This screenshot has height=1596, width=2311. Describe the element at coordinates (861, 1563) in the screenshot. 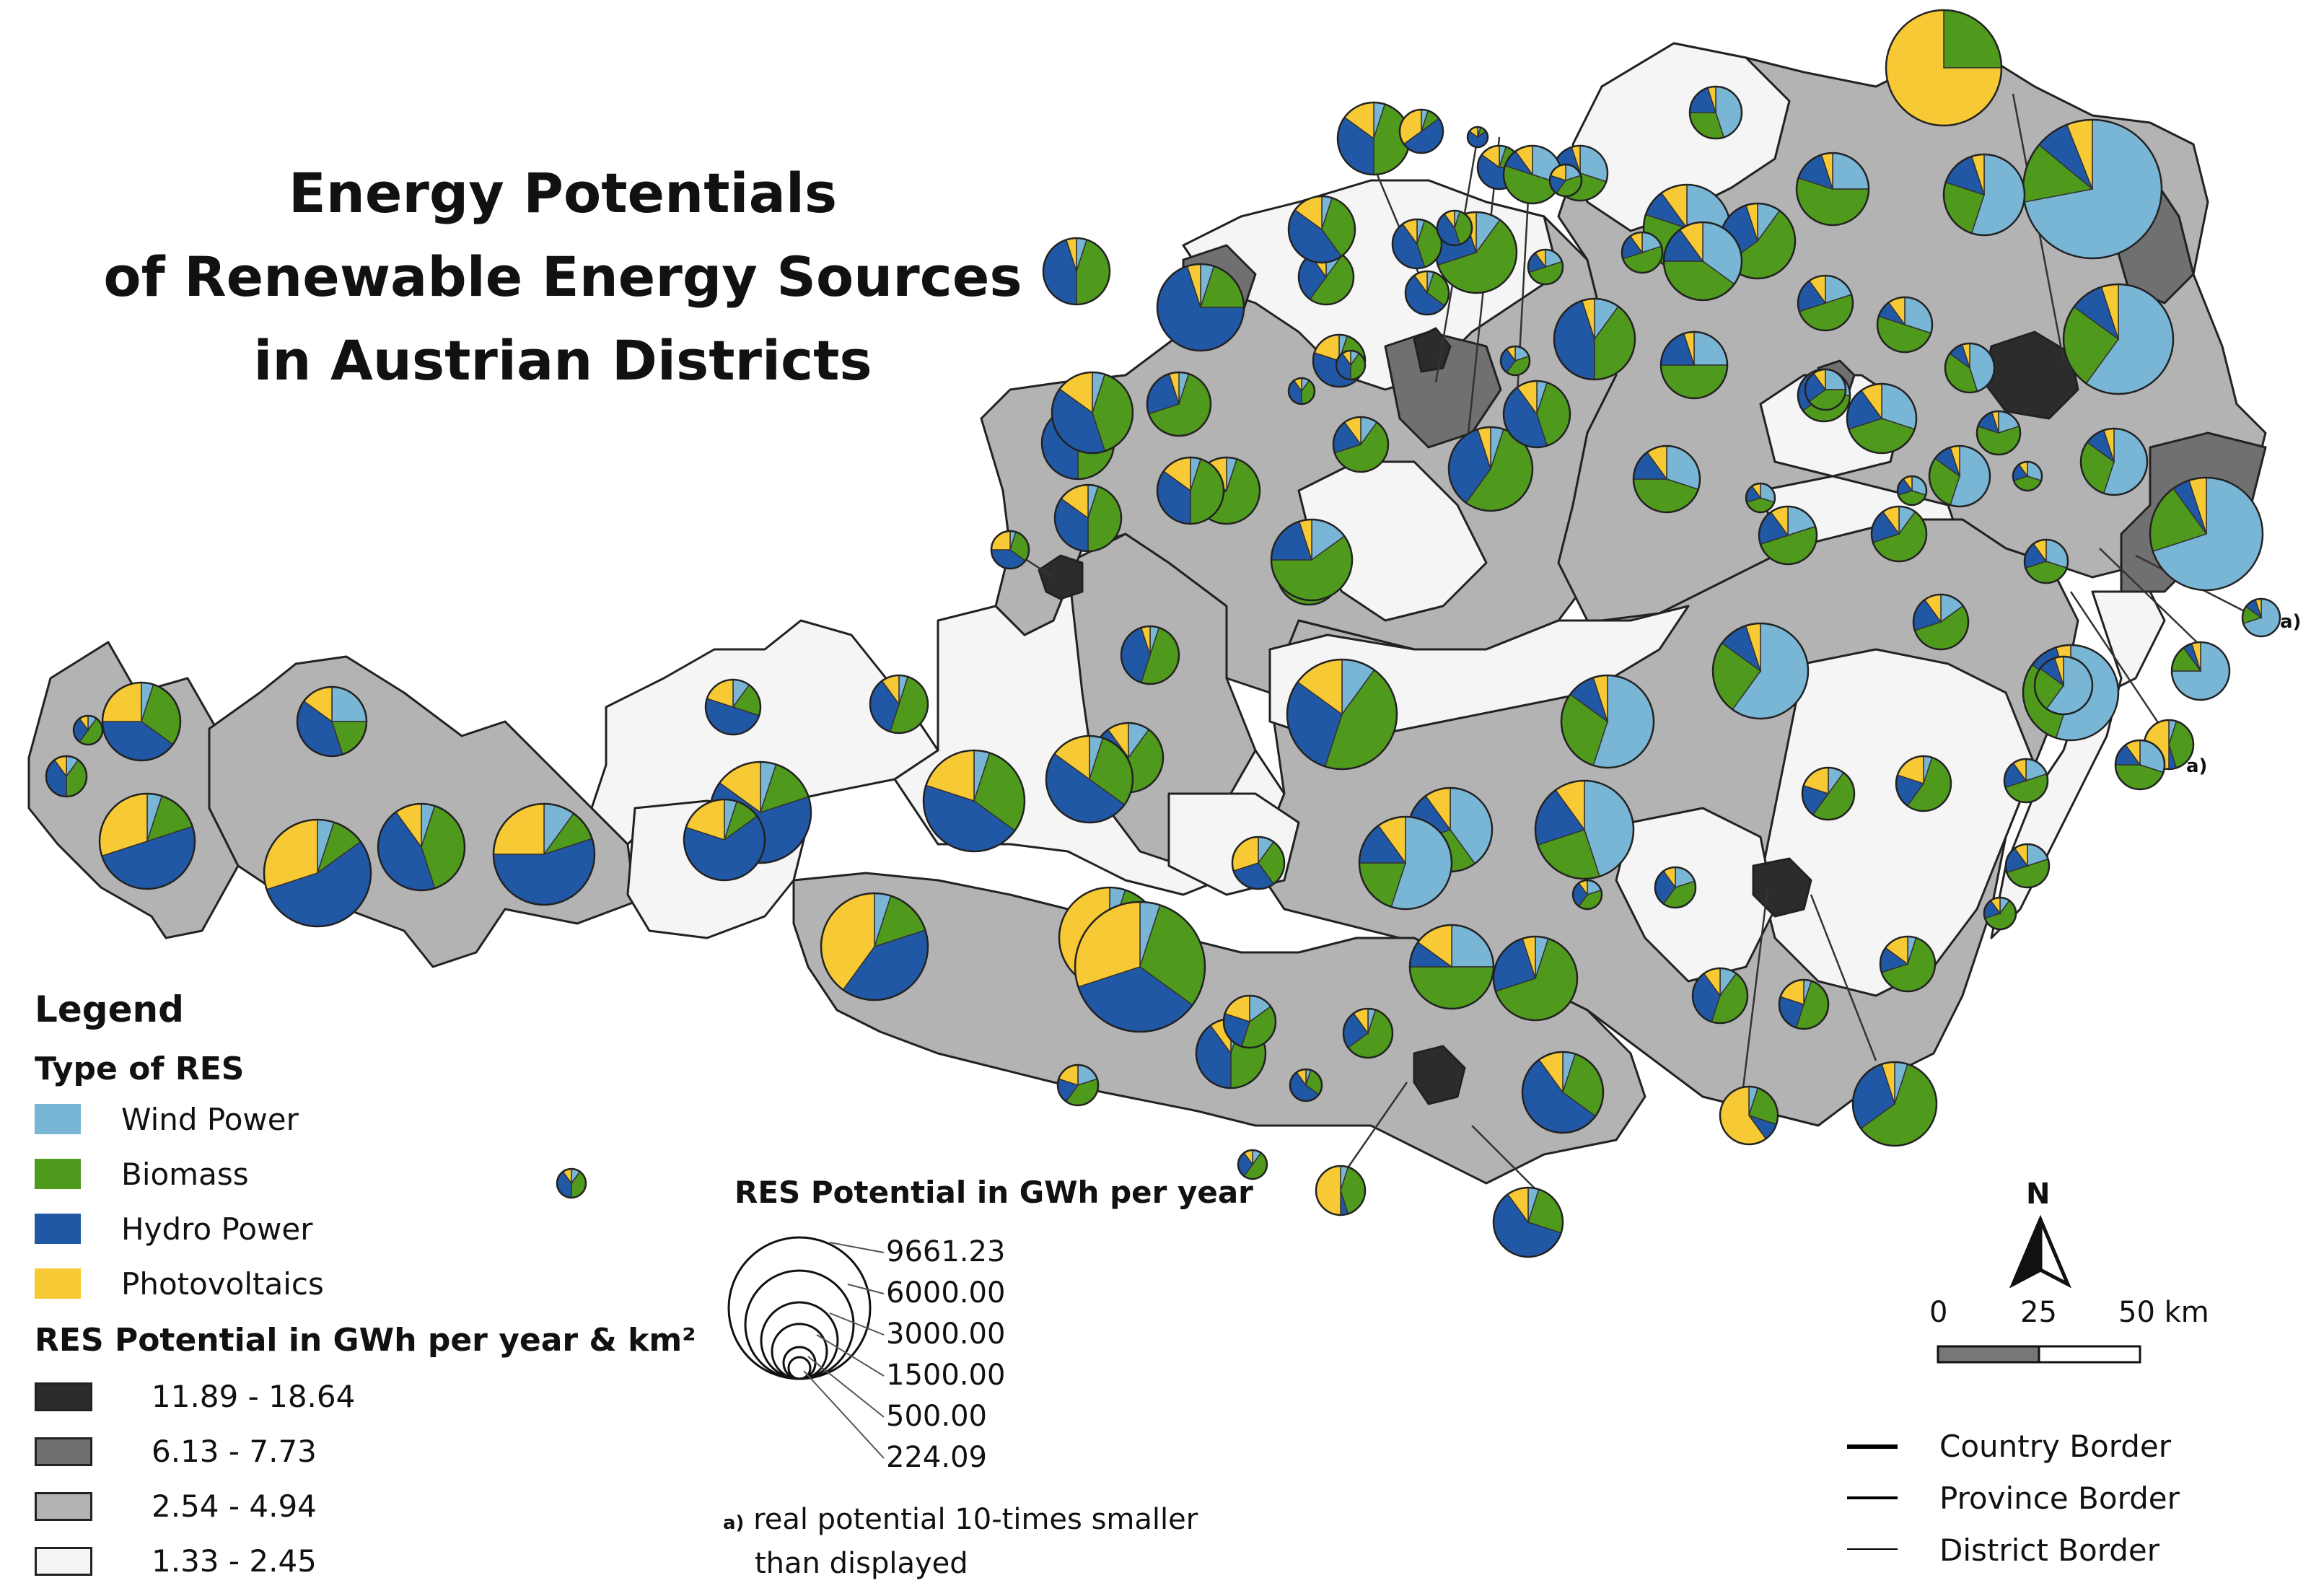

I see `note-line-2: than displayed` at that location.